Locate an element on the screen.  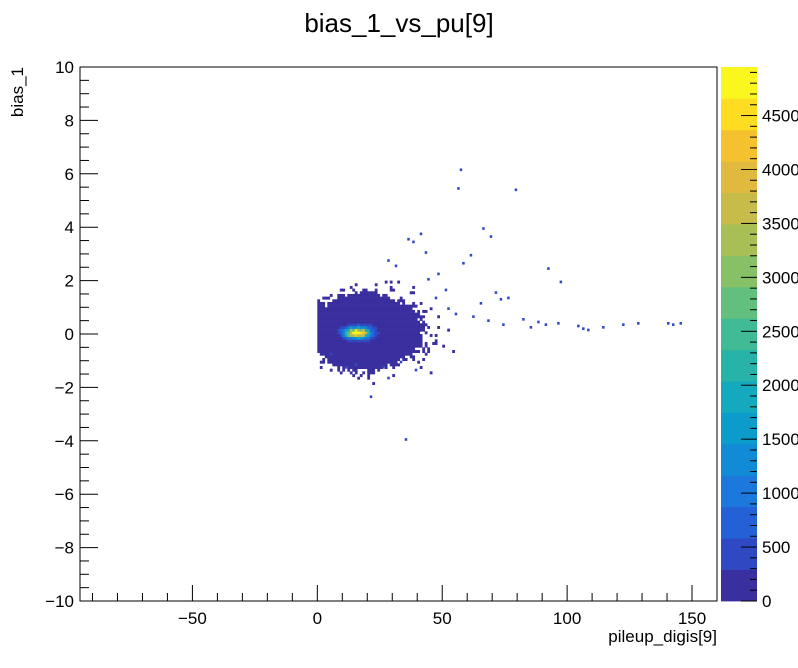
color-bar-tick-label: 4000 is located at coordinates (780, 169).